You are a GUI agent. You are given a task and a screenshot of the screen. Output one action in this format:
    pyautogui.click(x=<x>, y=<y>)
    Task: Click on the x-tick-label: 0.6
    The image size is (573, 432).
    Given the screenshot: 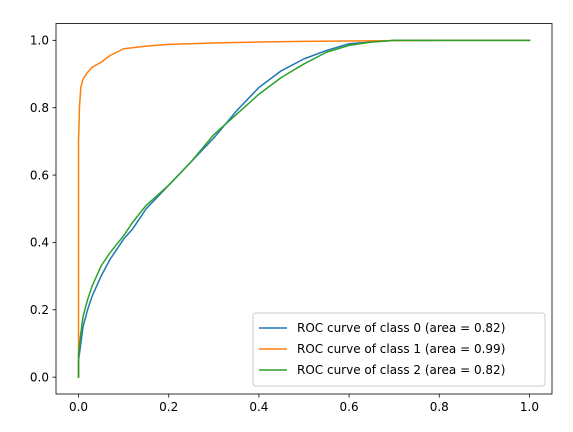 What is the action you would take?
    pyautogui.click(x=349, y=407)
    